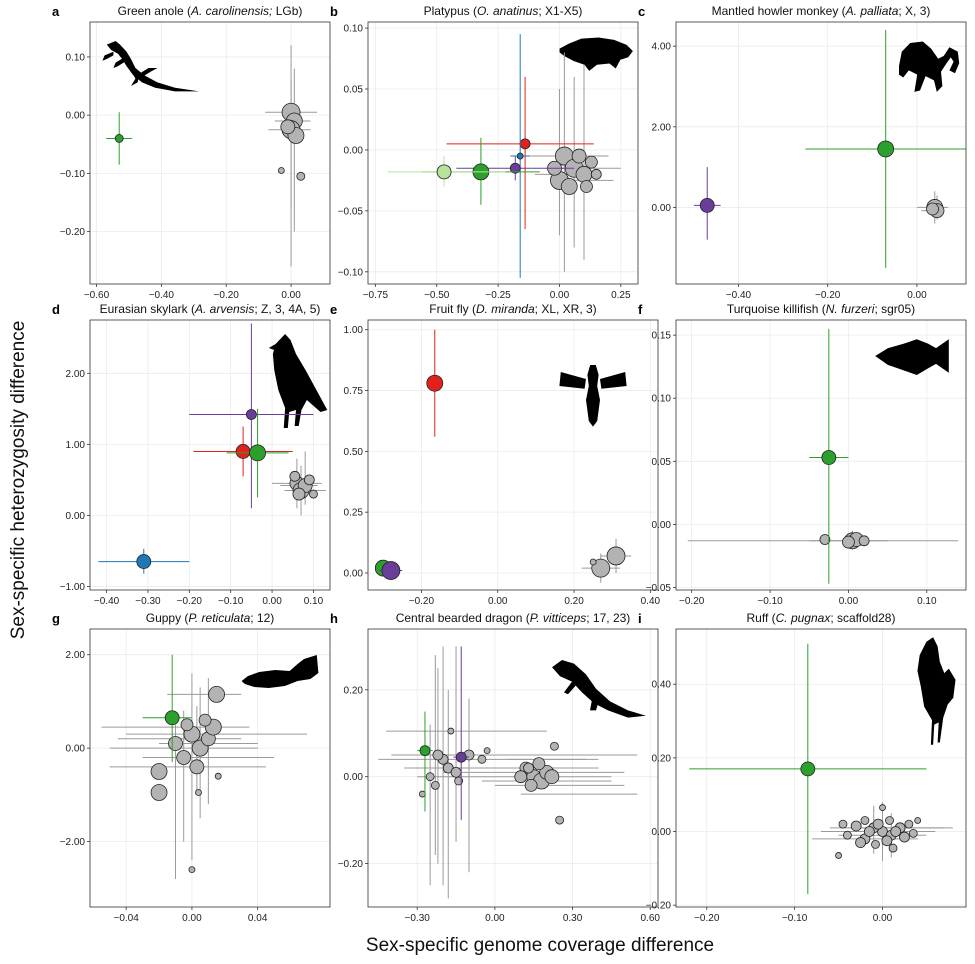  Describe the element at coordinates (912, 357) in the screenshot. I see `fish-silhouette-icon` at that location.